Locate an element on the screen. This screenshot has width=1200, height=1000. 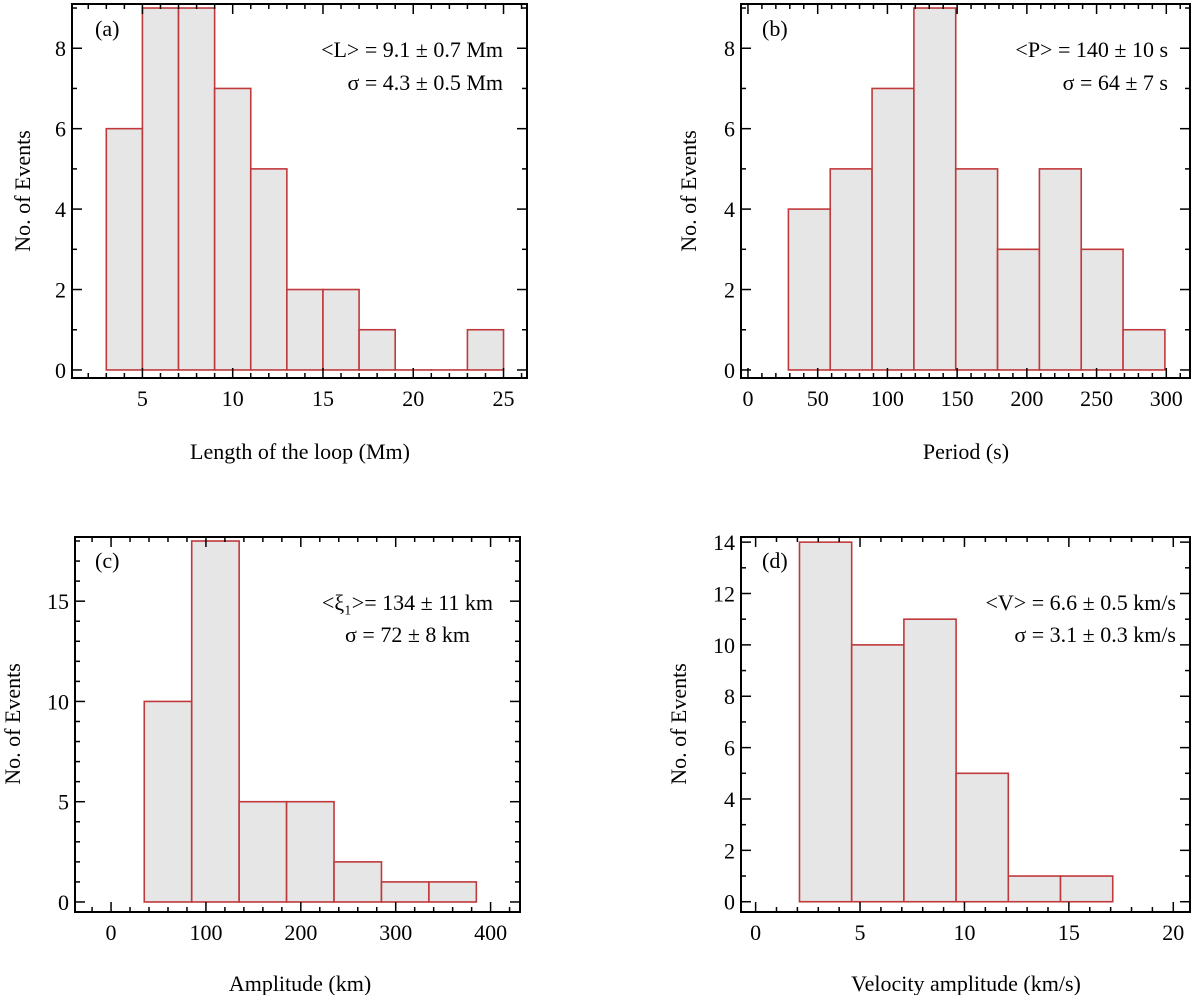
panel-b-label: (b) is located at coordinates (775, 28).